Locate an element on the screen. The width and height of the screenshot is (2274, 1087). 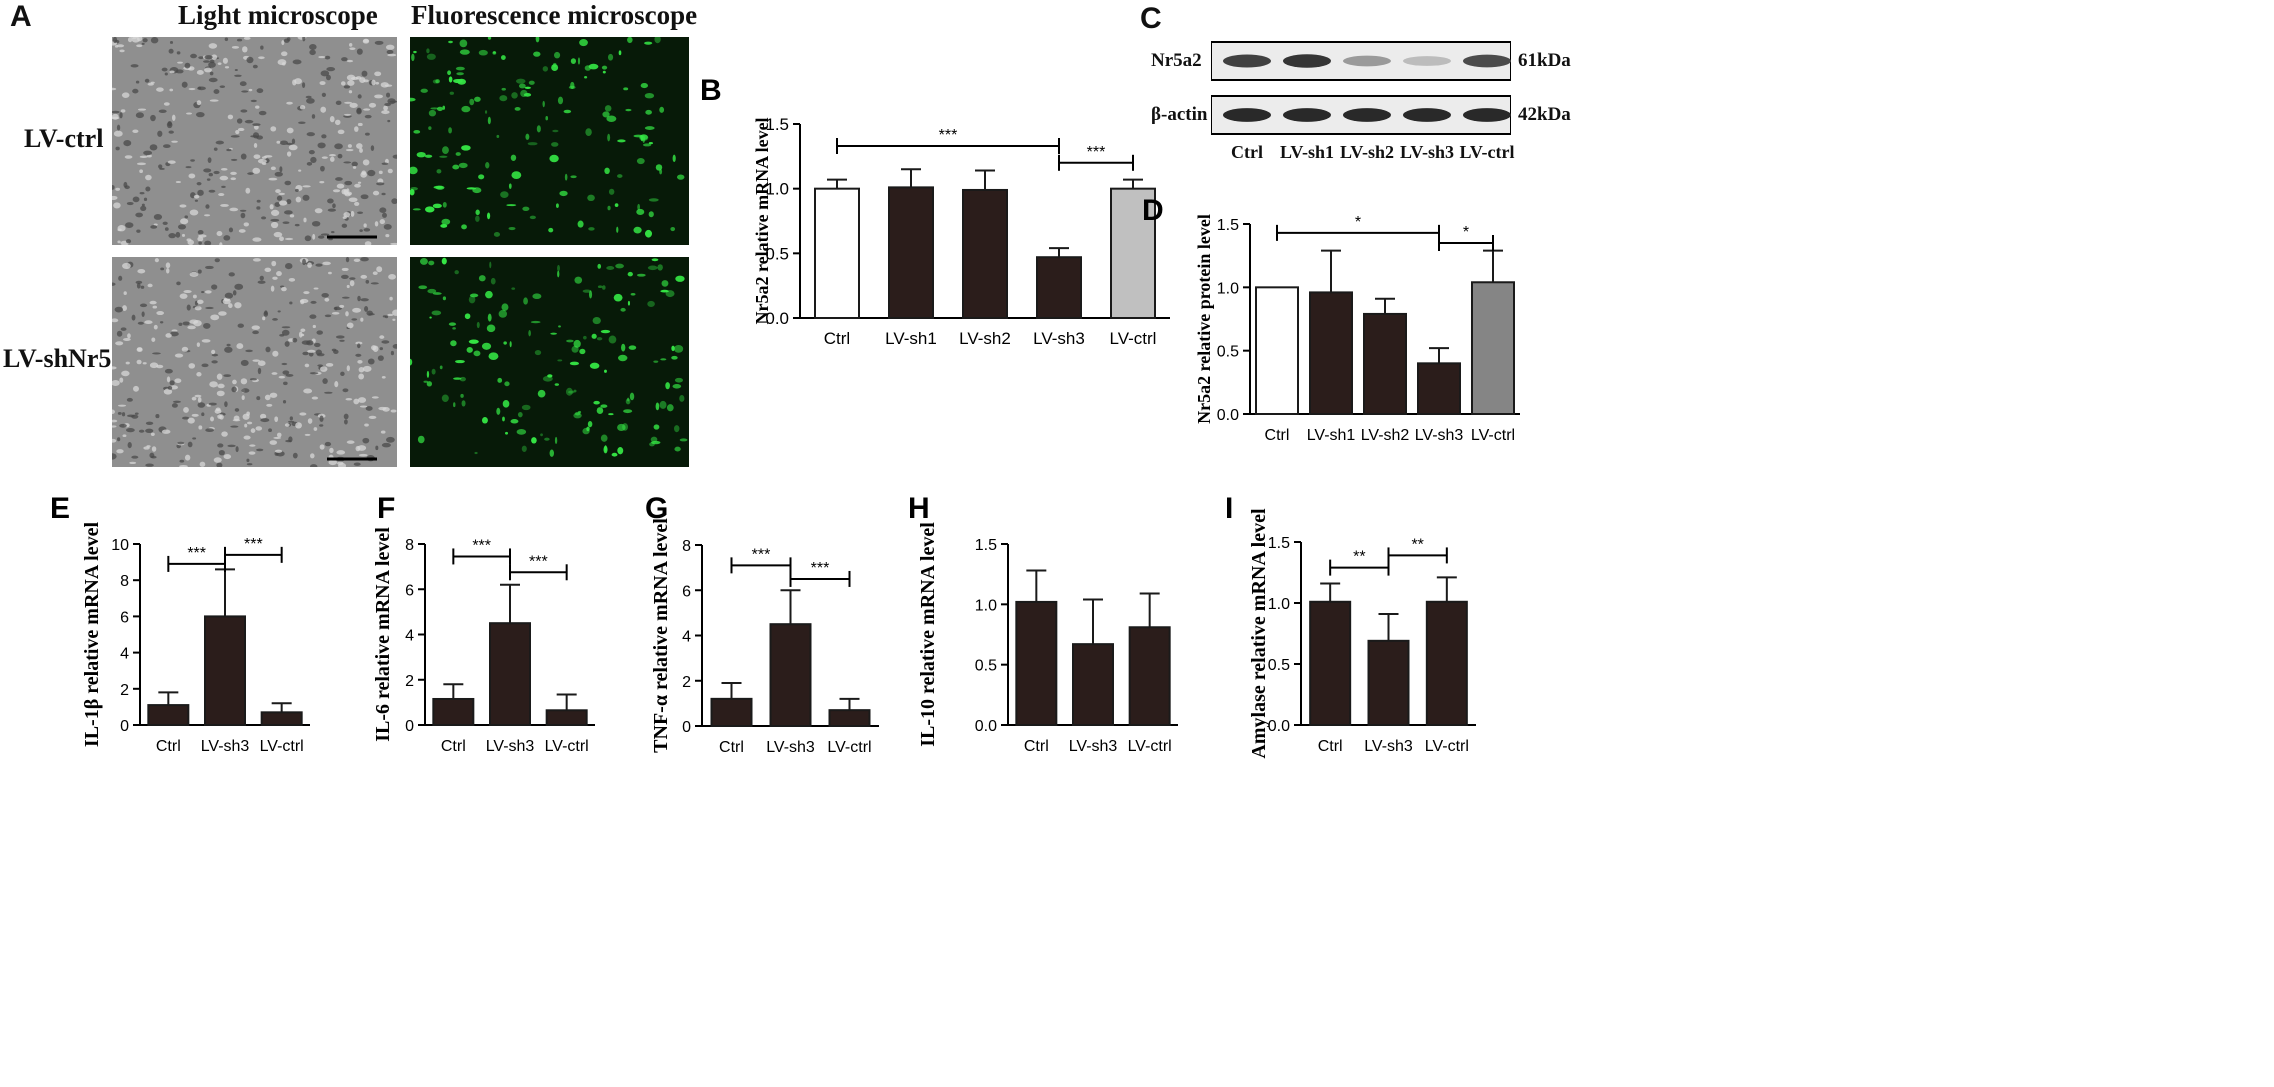
category-label: Ctrl is located at coordinates (731, 747).